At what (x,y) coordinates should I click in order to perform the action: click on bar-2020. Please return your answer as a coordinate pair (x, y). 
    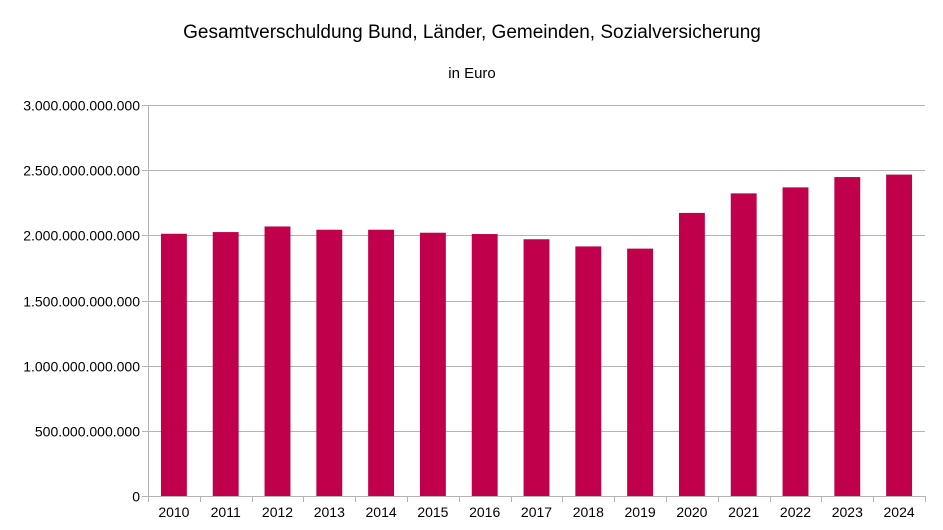
    Looking at the image, I should click on (691, 354).